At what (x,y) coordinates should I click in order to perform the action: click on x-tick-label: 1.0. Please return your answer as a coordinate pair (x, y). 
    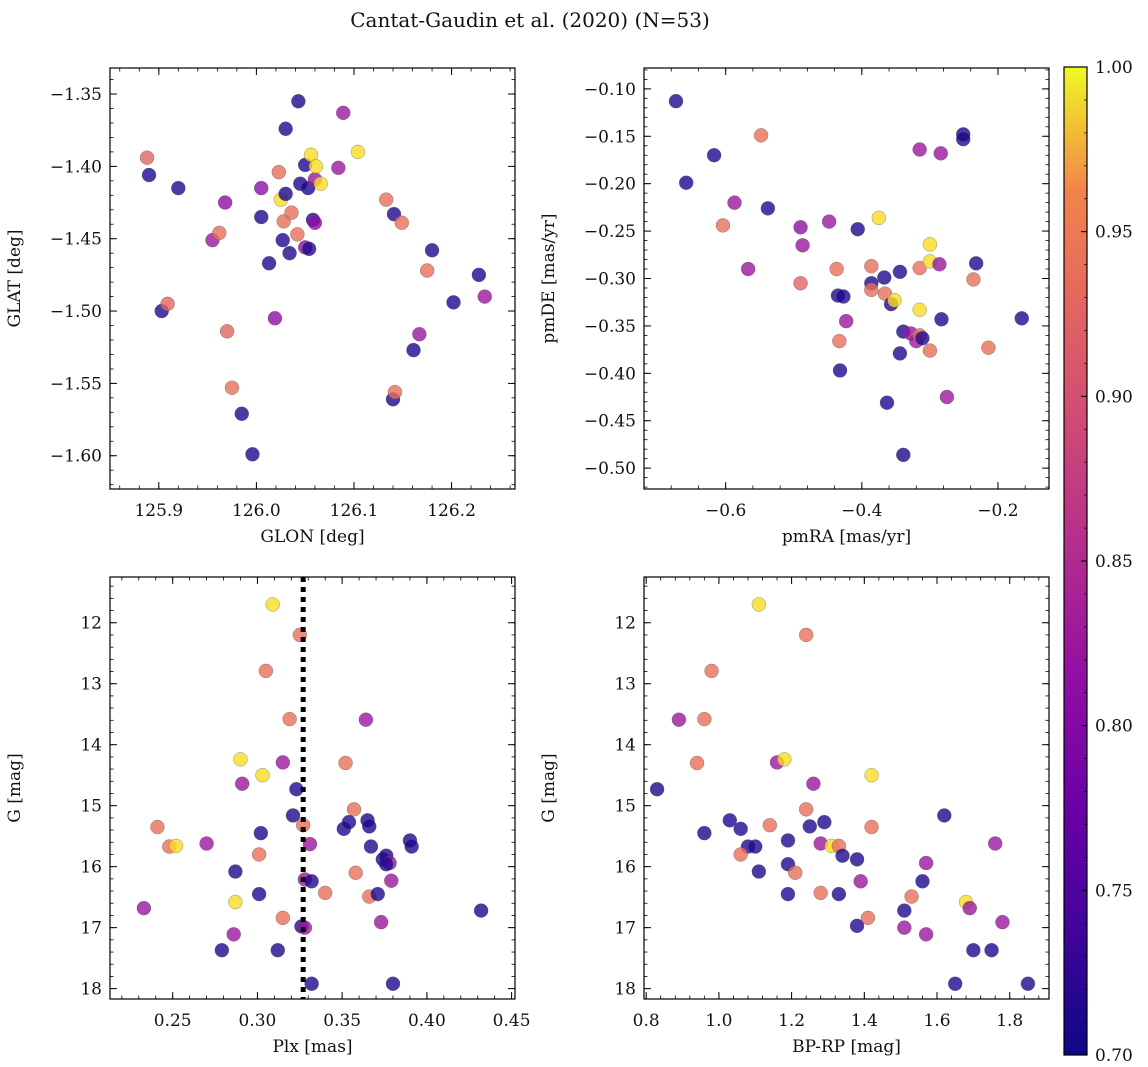
    Looking at the image, I should click on (718, 1021).